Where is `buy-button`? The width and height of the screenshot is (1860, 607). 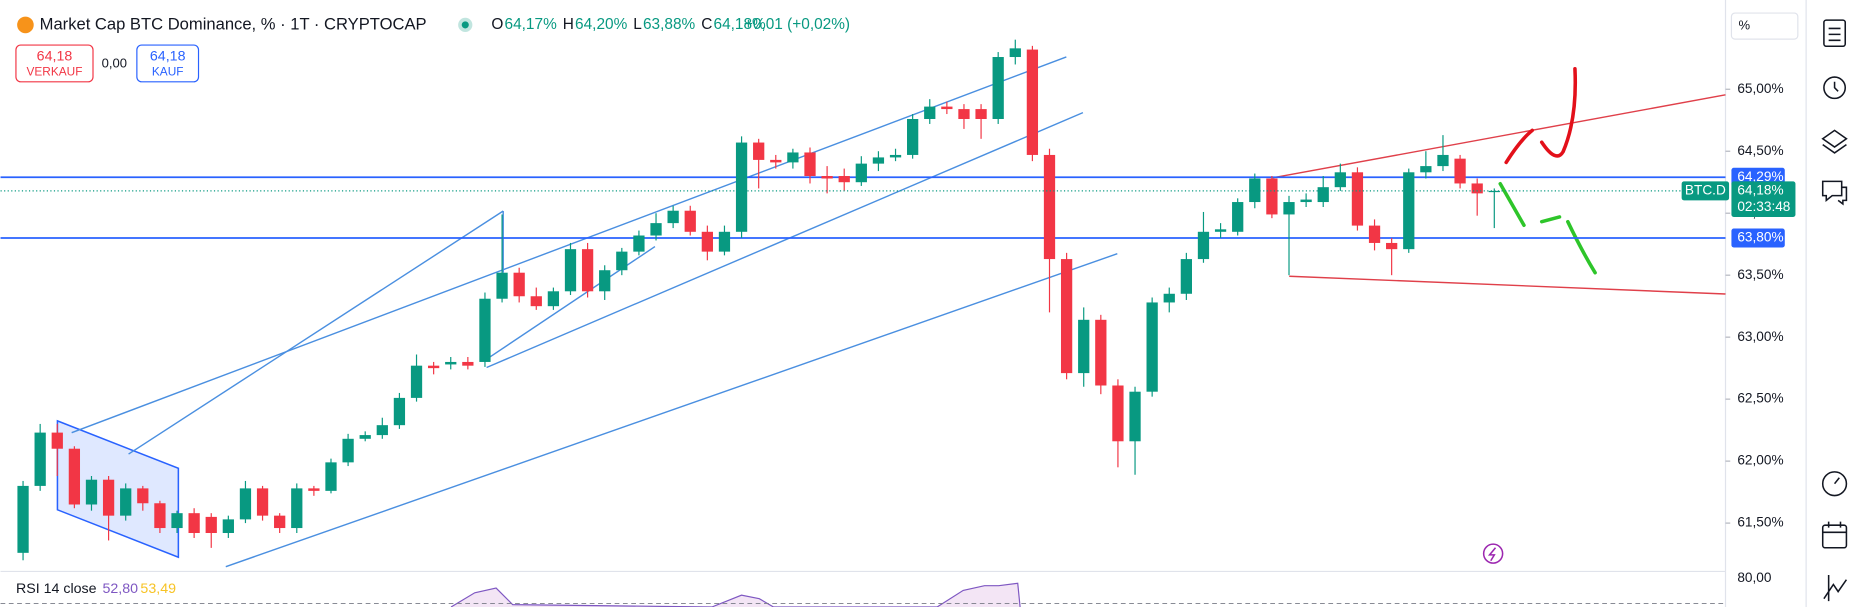 buy-button is located at coordinates (168, 63).